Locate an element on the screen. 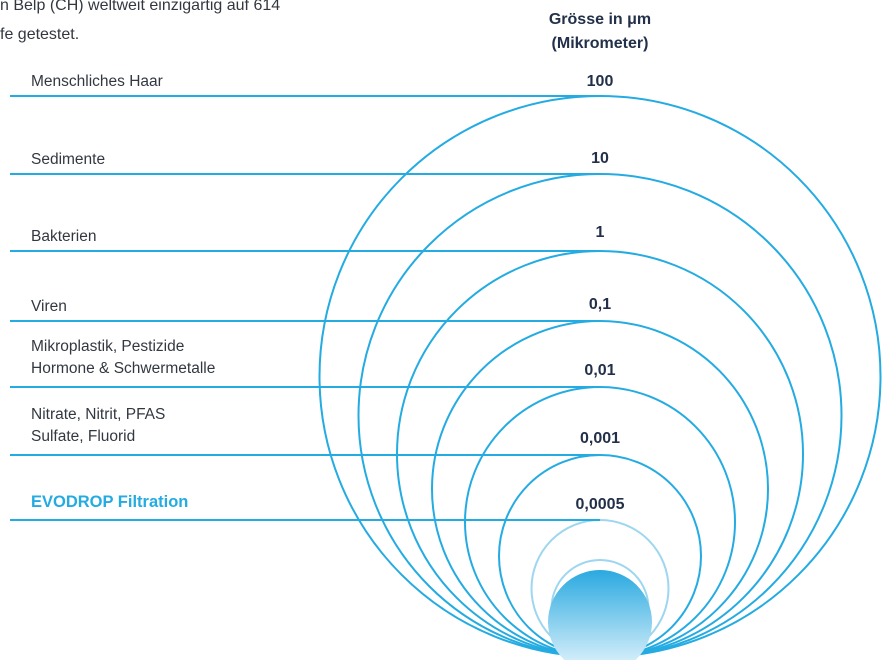  row-size-value: 1 is located at coordinates (600, 232).